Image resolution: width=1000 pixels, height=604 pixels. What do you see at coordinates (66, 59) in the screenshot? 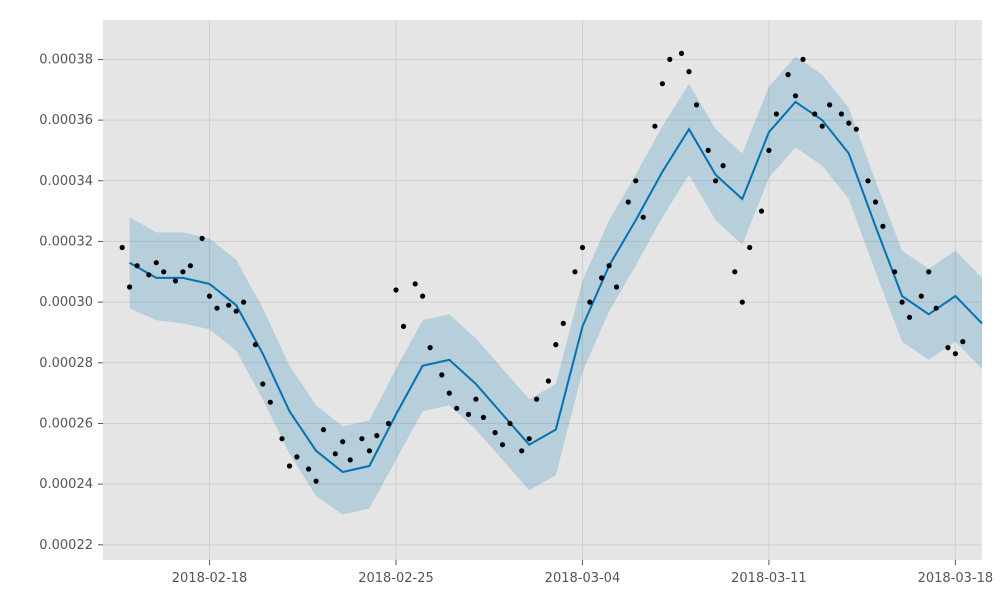
I see `y-tick-label: 0.00038` at bounding box center [66, 59].